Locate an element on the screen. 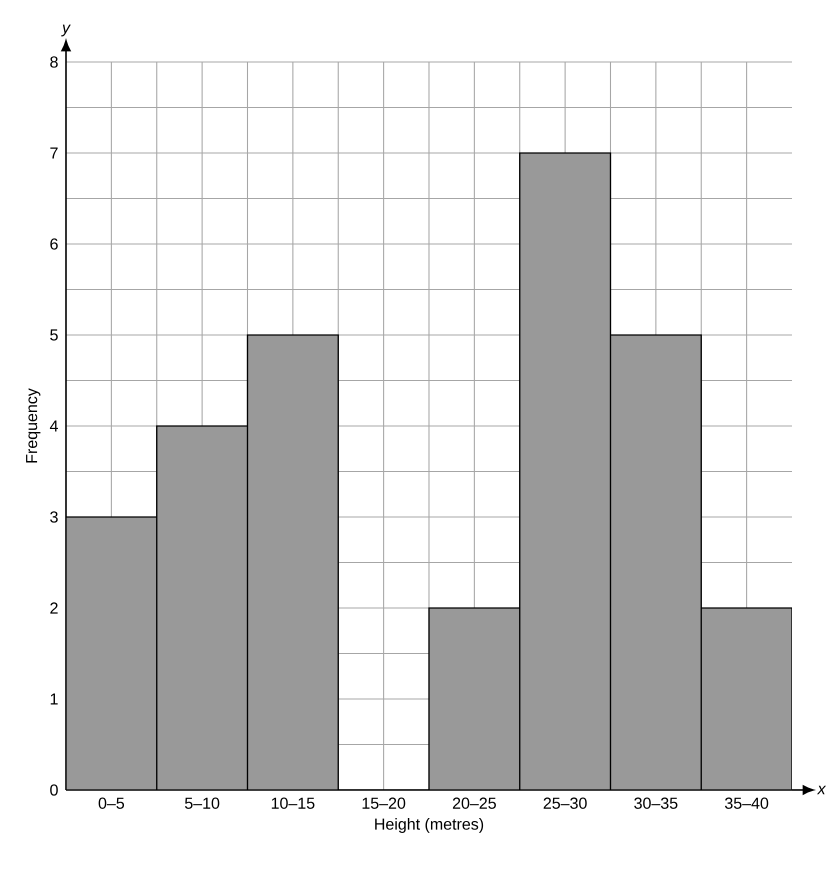 This screenshot has height=871, width=835. y-axis-title: Frequency is located at coordinates (33, 425).